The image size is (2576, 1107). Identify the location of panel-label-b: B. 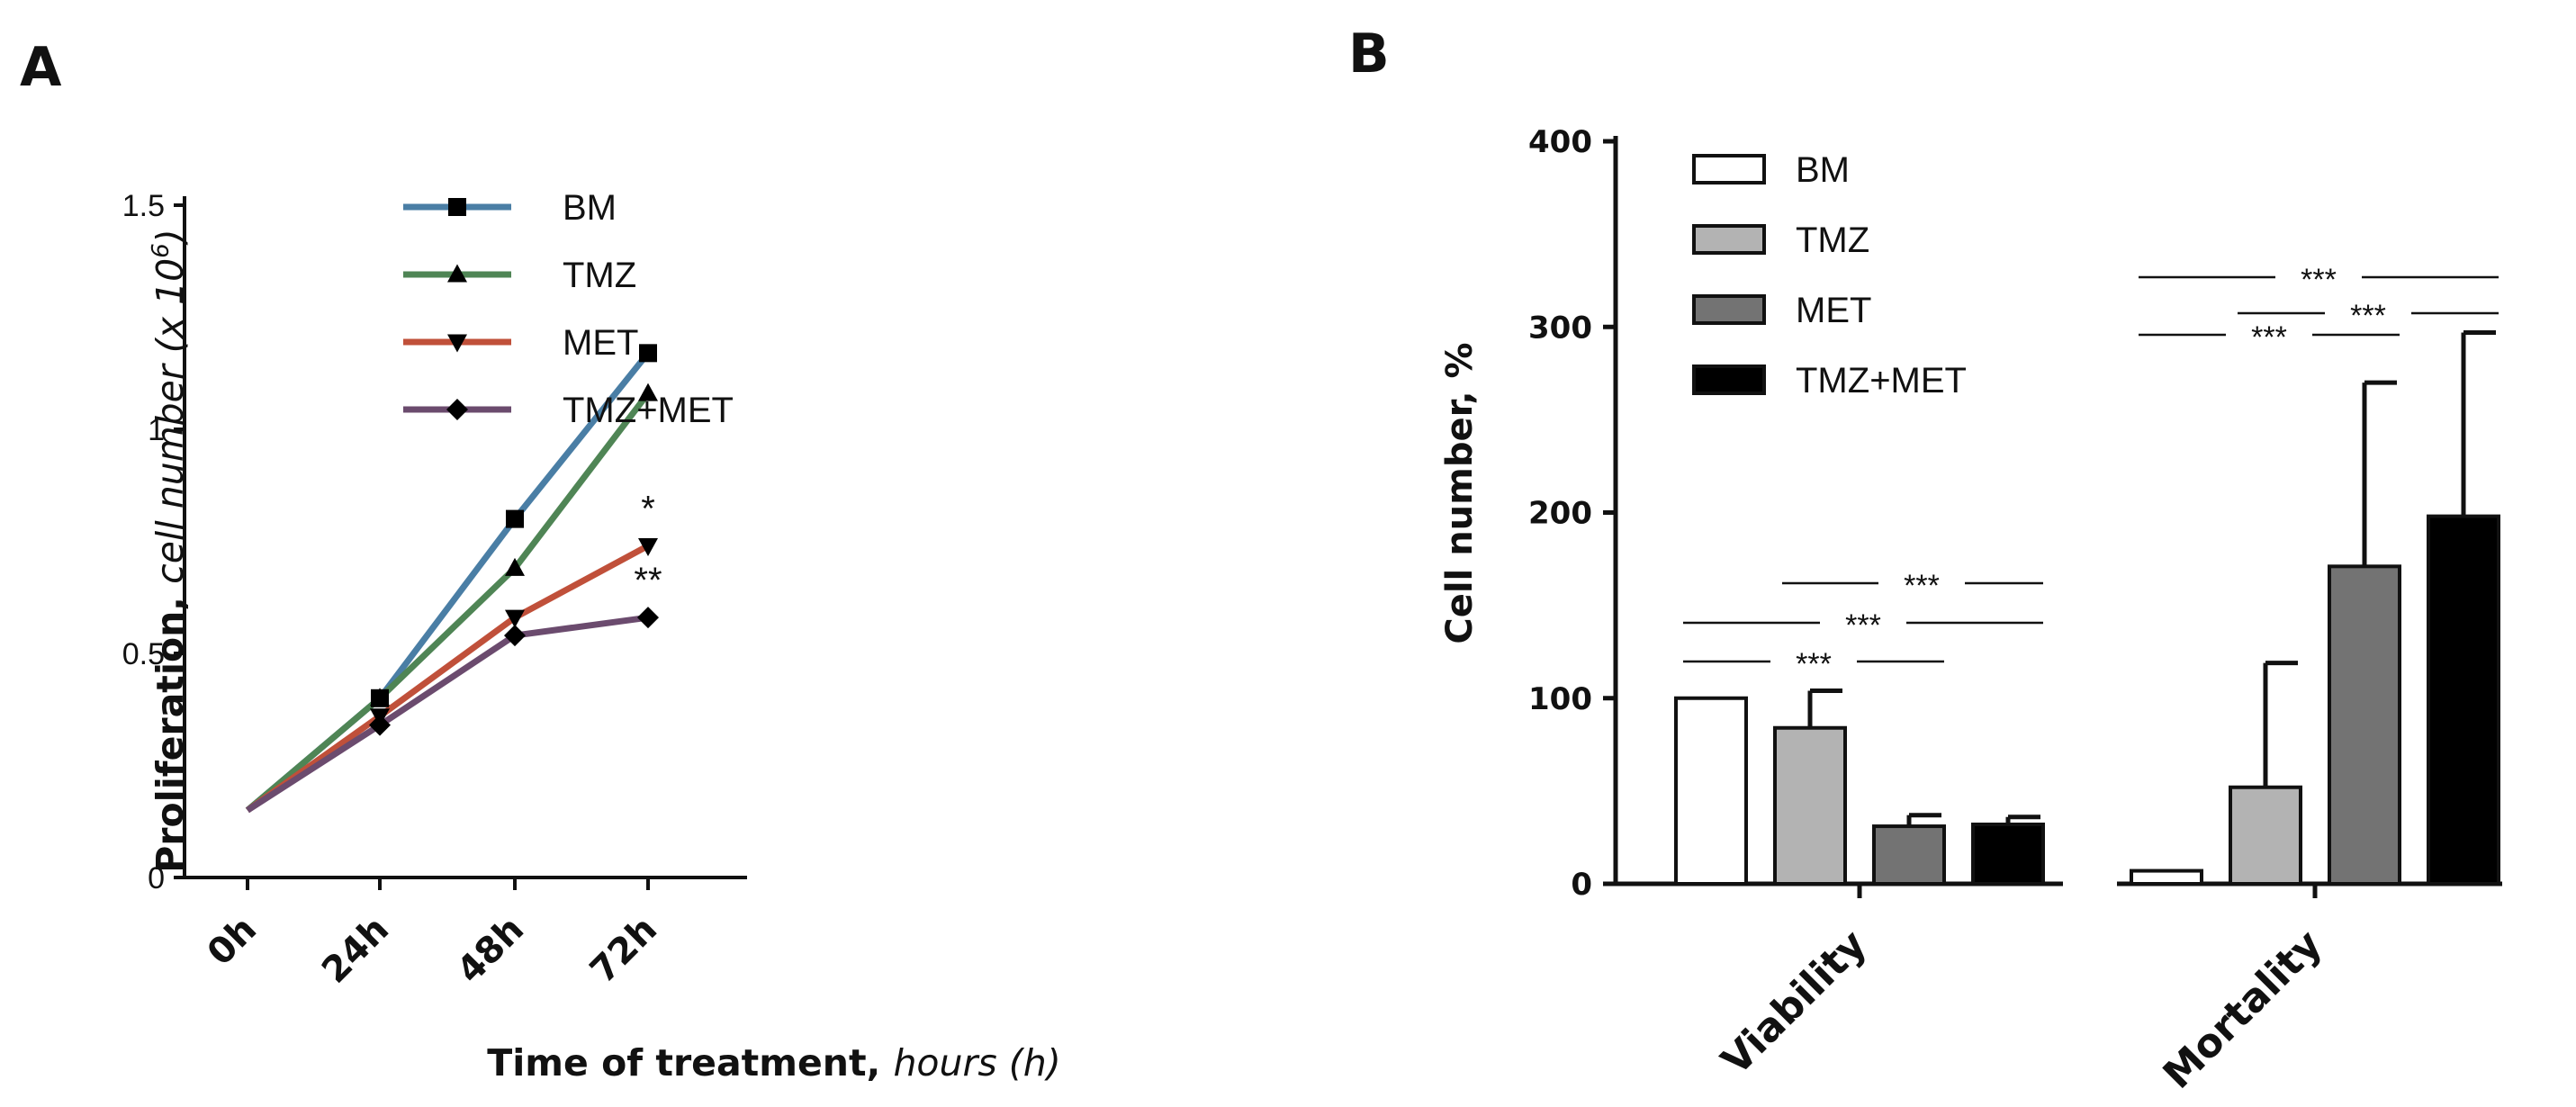
(1369, 54).